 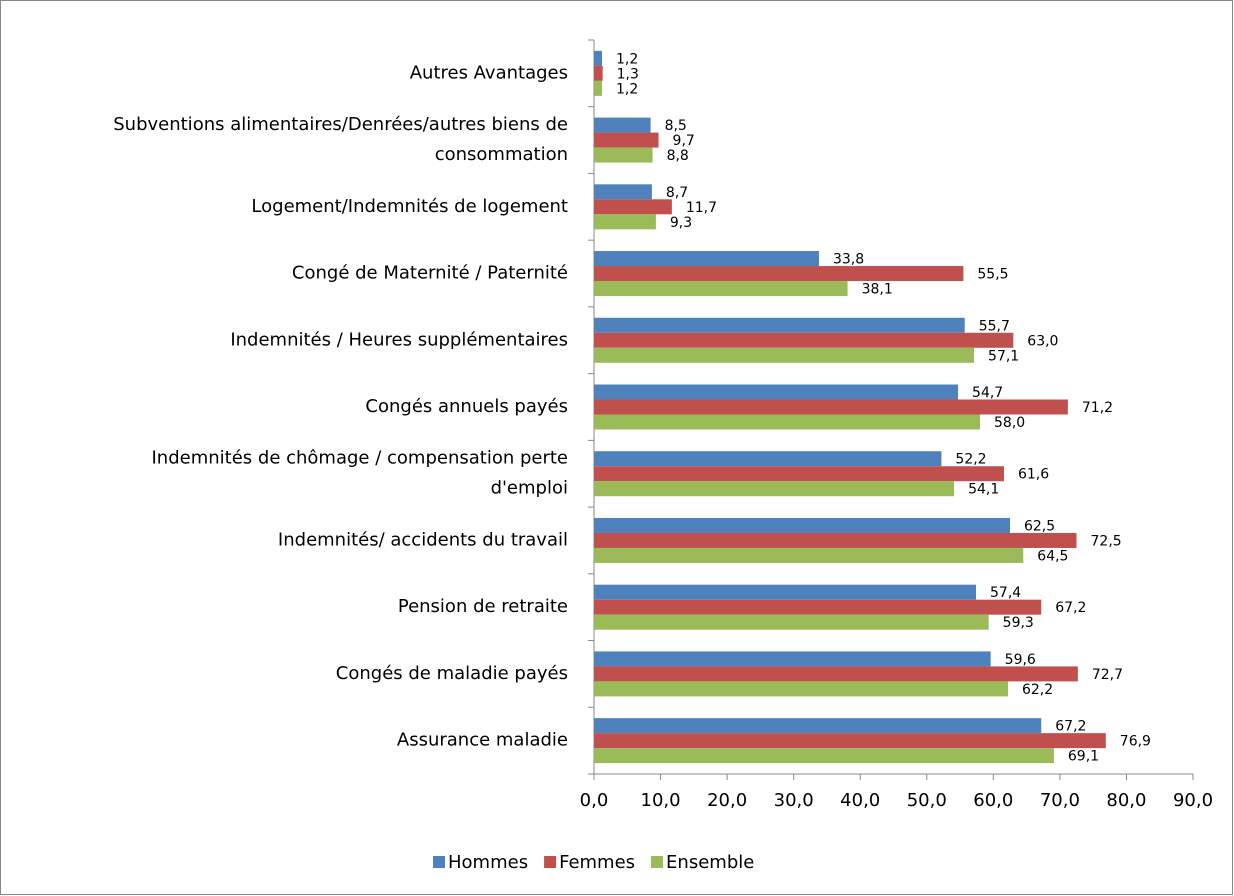 I want to click on value-label: 55,5, so click(x=992, y=275).